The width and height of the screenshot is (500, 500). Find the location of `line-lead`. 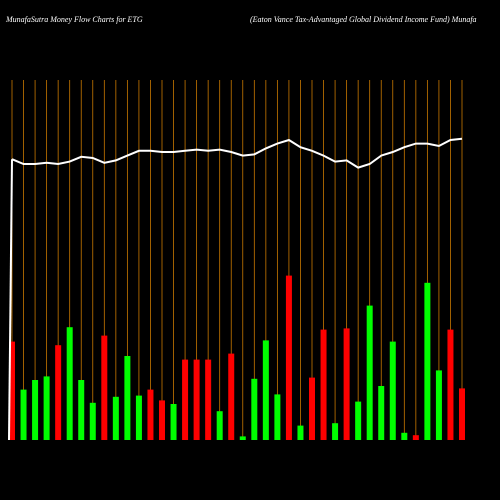

line-lead is located at coordinates (10, 300).